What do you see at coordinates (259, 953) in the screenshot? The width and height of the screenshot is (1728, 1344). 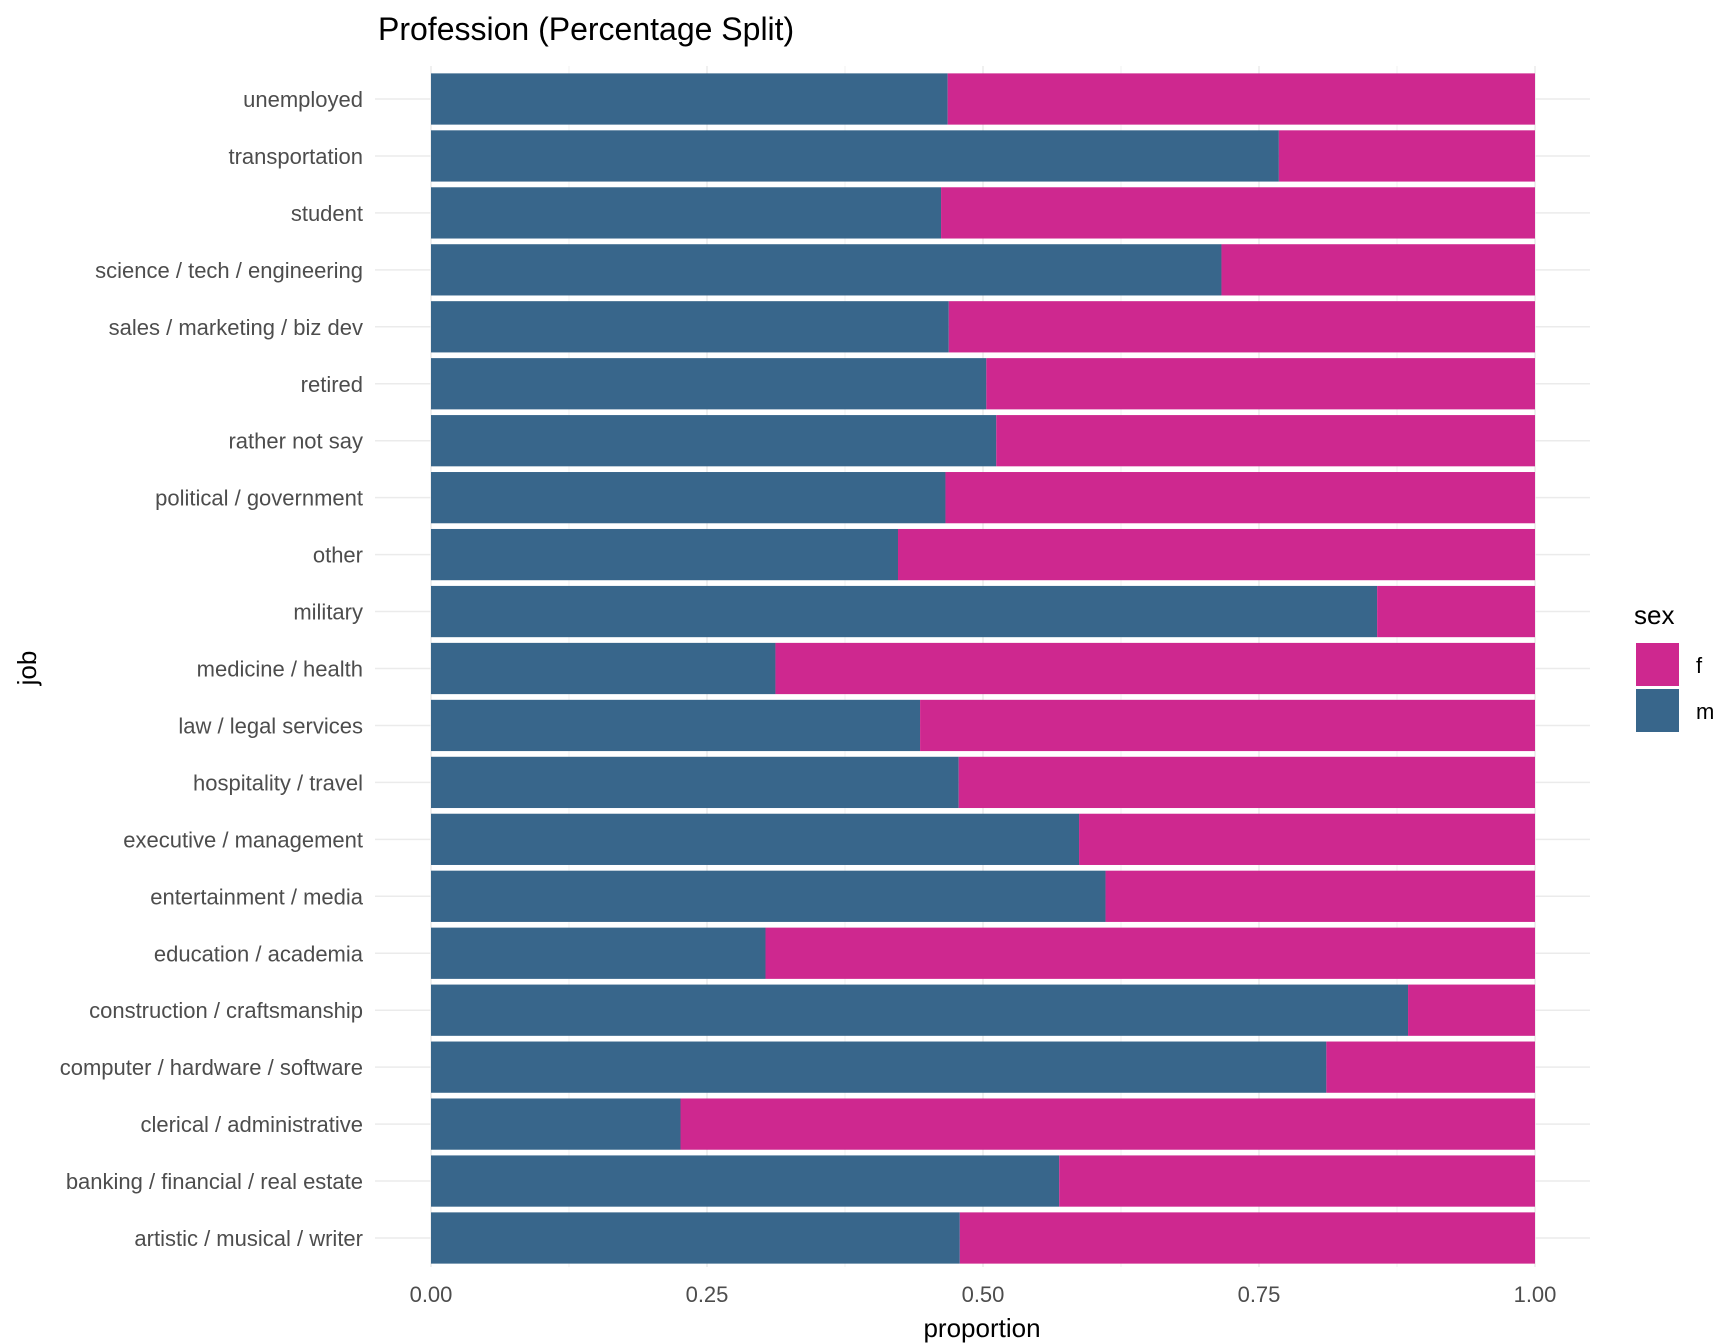 I see `y-tick-label: education / academia` at bounding box center [259, 953].